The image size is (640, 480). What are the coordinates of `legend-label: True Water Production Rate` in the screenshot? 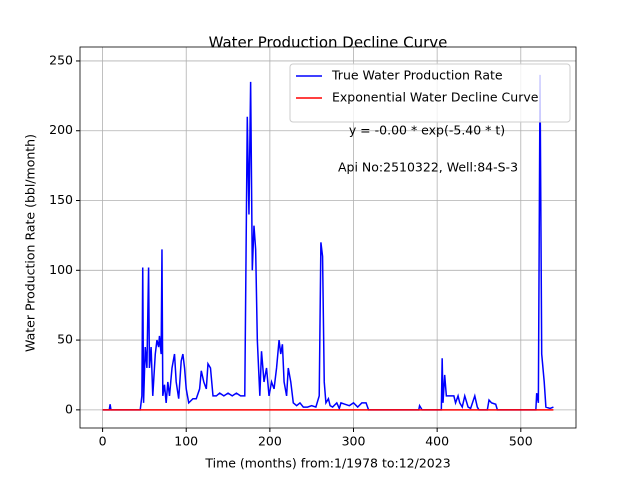 It's located at (417, 75).